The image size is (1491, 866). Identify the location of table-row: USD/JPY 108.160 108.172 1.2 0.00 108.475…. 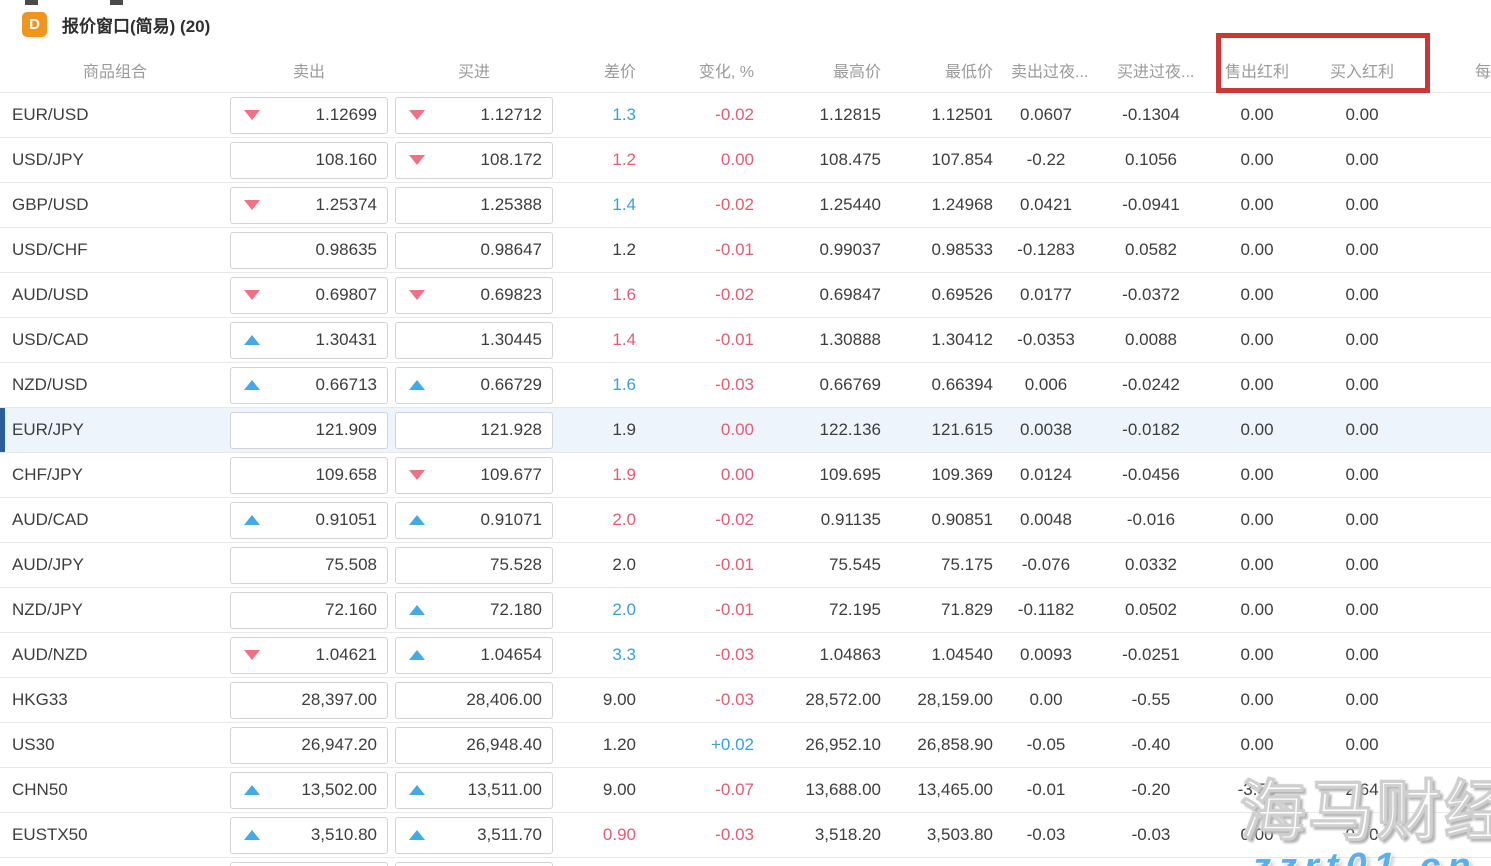
(745, 160).